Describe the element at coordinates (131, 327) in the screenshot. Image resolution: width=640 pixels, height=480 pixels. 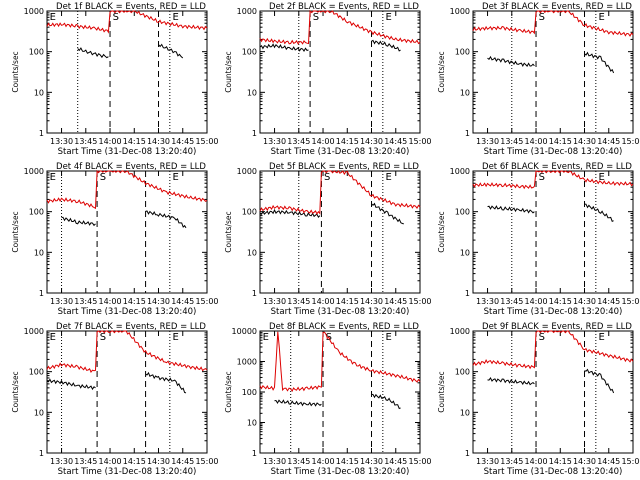
I see `panel-title: Det 7f BLACK = Events, RED = LLD` at that location.